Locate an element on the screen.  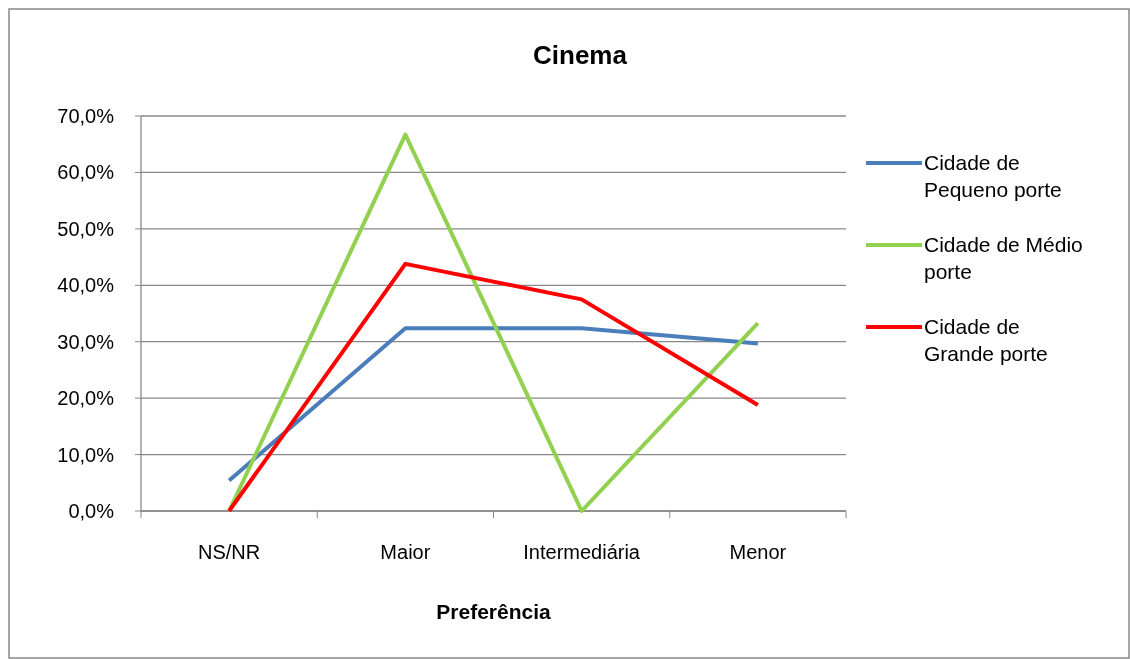
x-tick-label: Maior is located at coordinates (405, 552).